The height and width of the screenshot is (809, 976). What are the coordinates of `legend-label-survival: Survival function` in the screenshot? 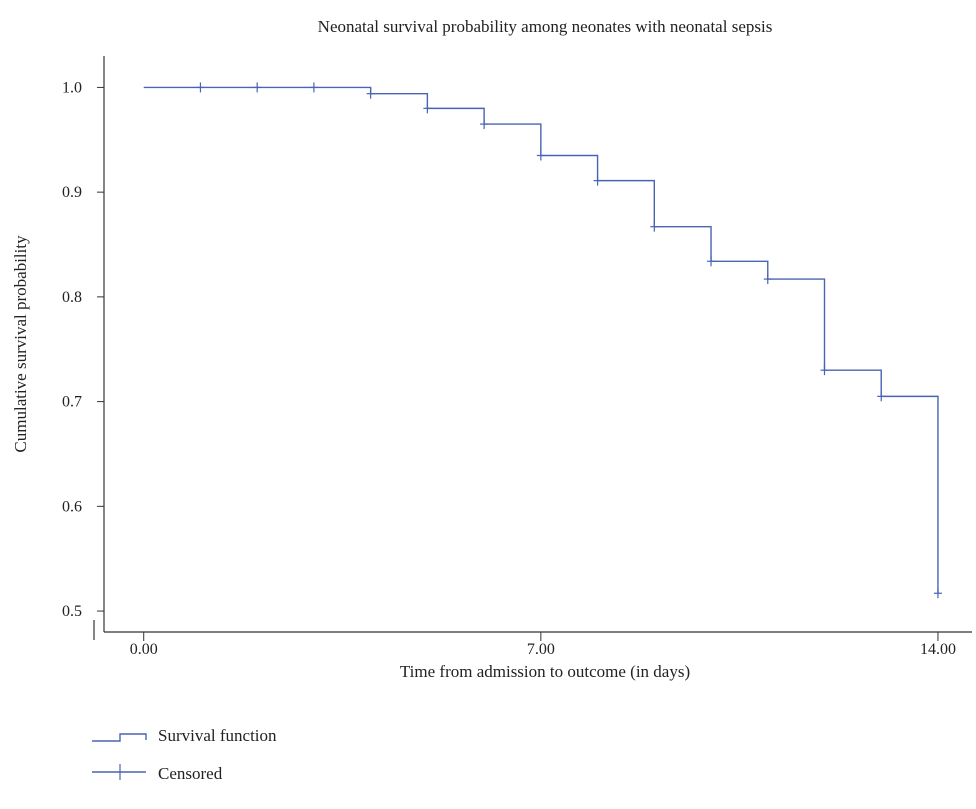 It's located at (217, 735).